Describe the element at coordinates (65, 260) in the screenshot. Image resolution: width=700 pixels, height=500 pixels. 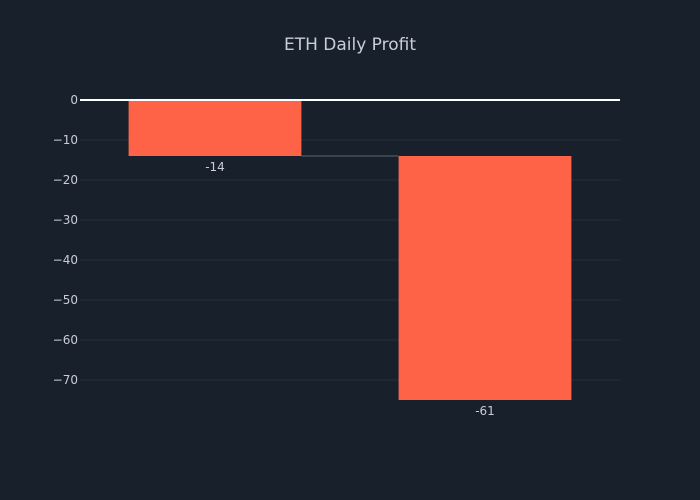
I see `y-tick-label: −40` at that location.